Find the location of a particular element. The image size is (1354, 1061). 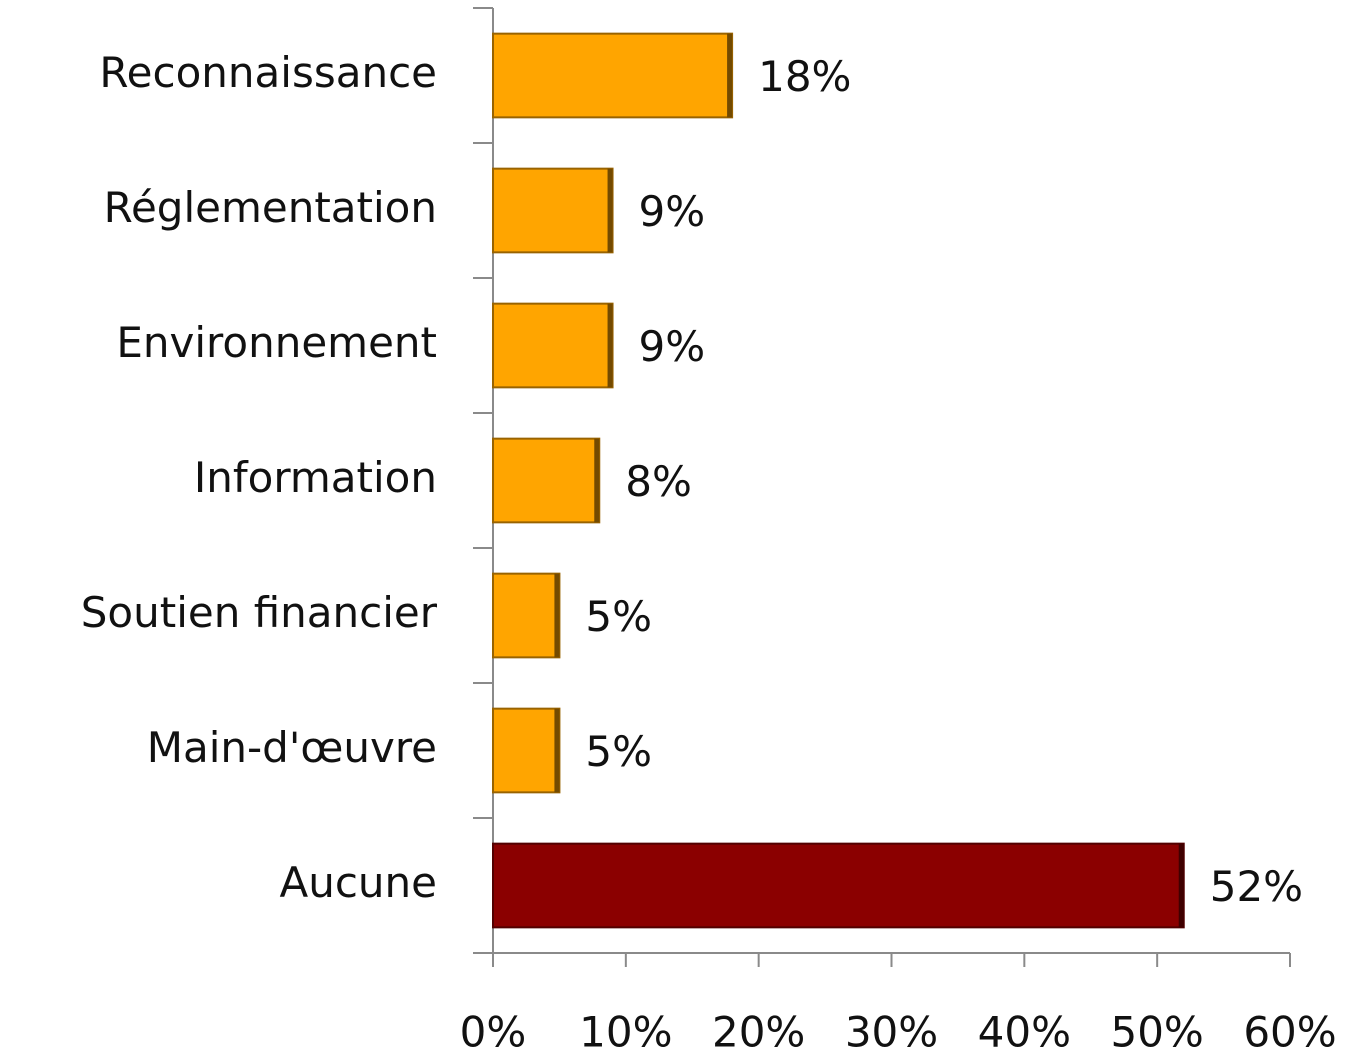

x-tick-label: 40% is located at coordinates (1024, 1032).